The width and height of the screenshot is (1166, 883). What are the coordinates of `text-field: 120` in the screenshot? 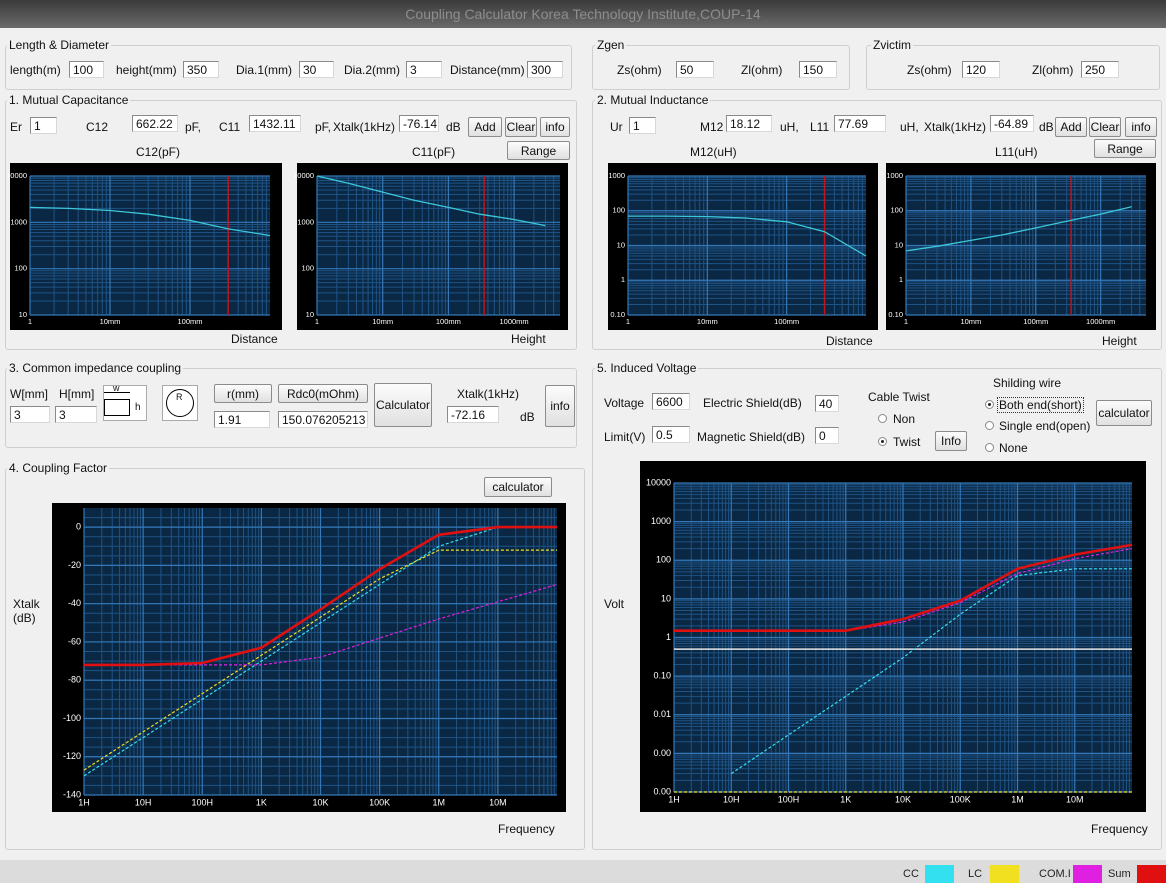 It's located at (981, 69).